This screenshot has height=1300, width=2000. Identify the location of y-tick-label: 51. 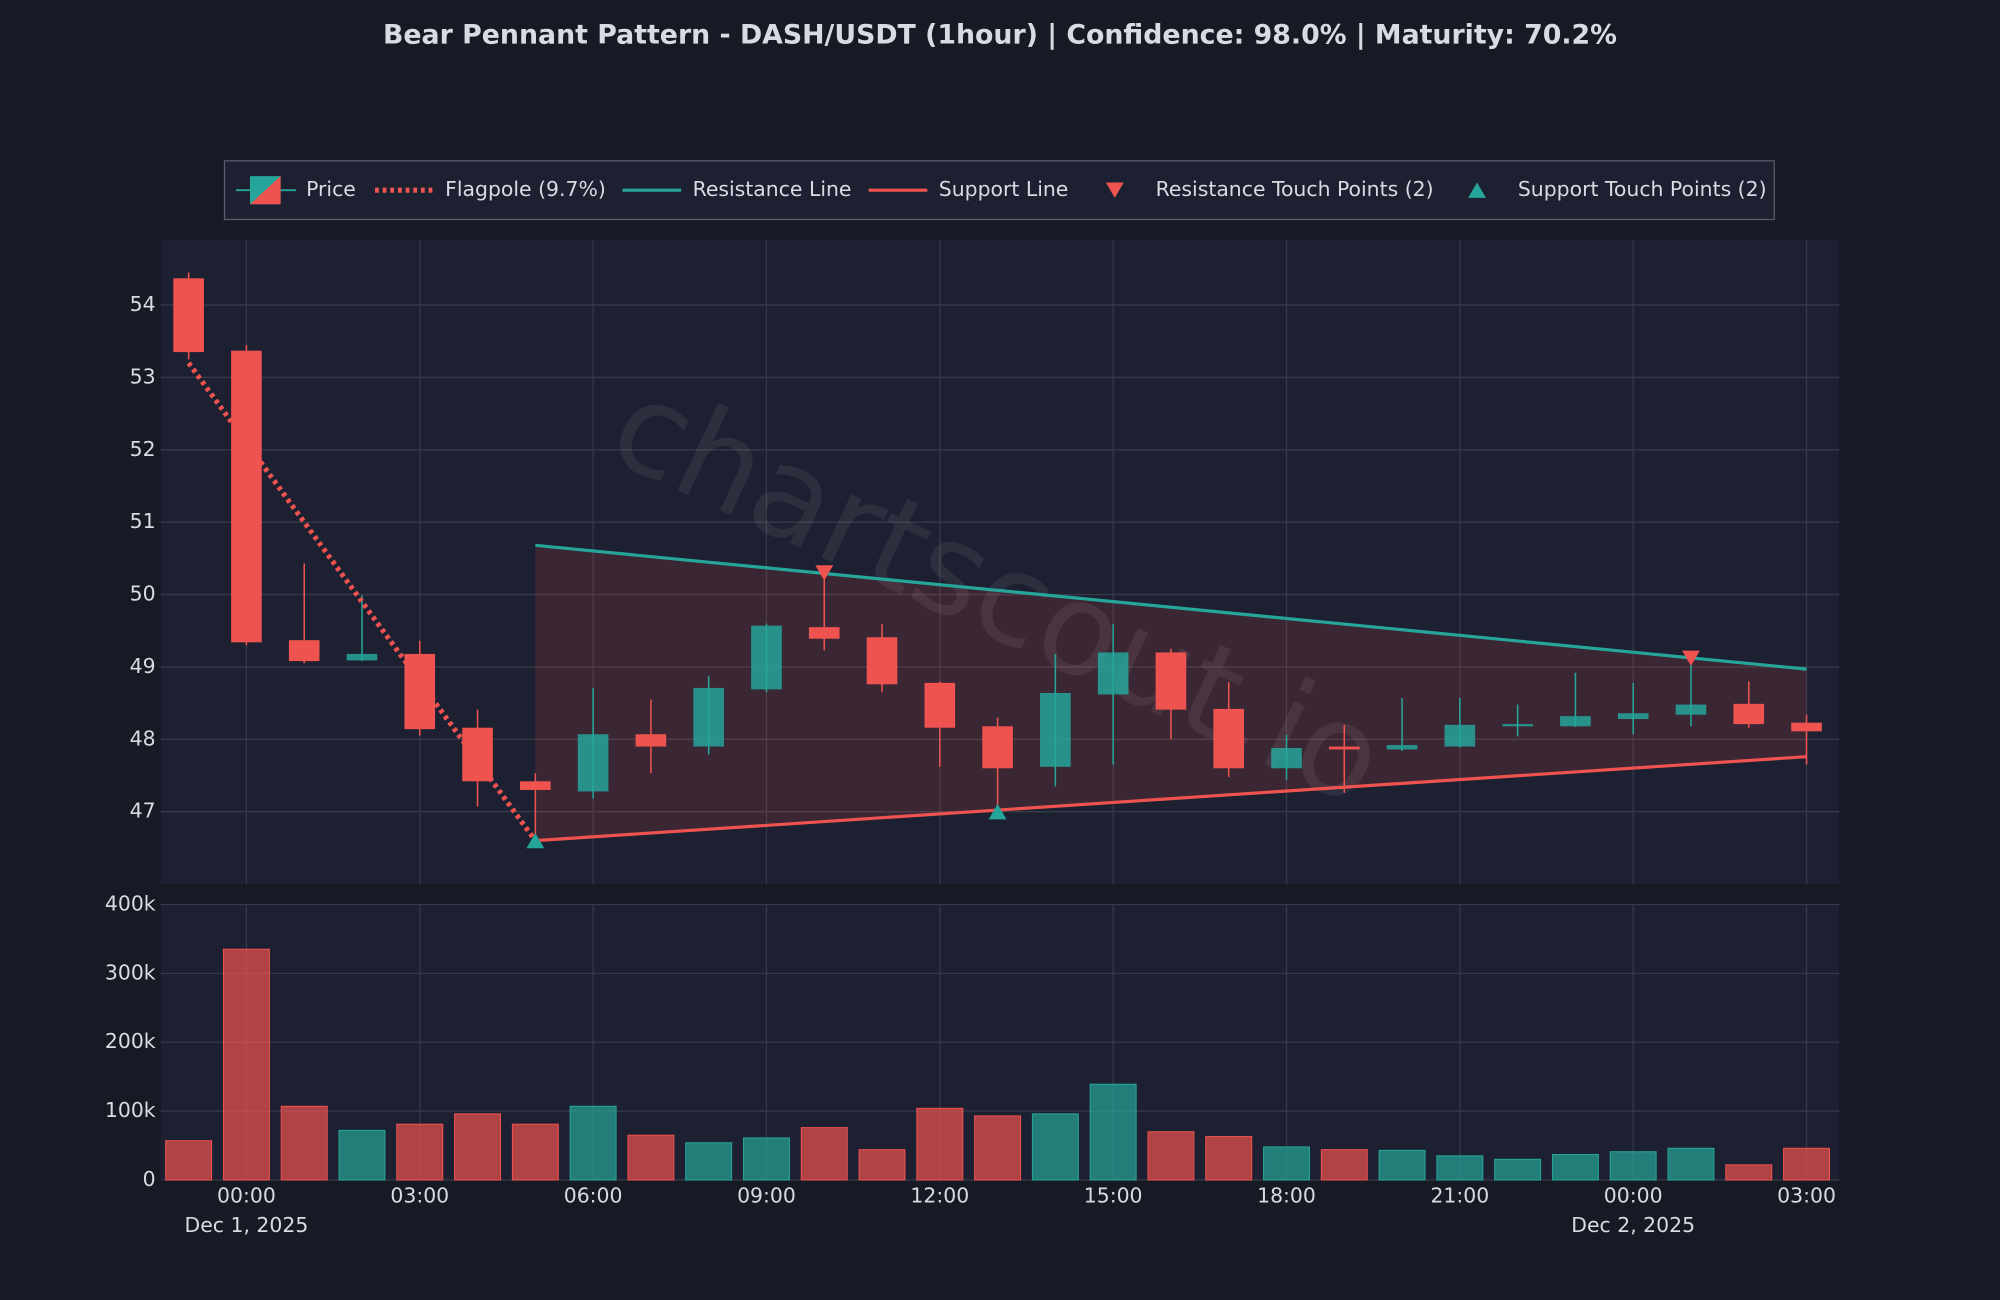
(143, 521).